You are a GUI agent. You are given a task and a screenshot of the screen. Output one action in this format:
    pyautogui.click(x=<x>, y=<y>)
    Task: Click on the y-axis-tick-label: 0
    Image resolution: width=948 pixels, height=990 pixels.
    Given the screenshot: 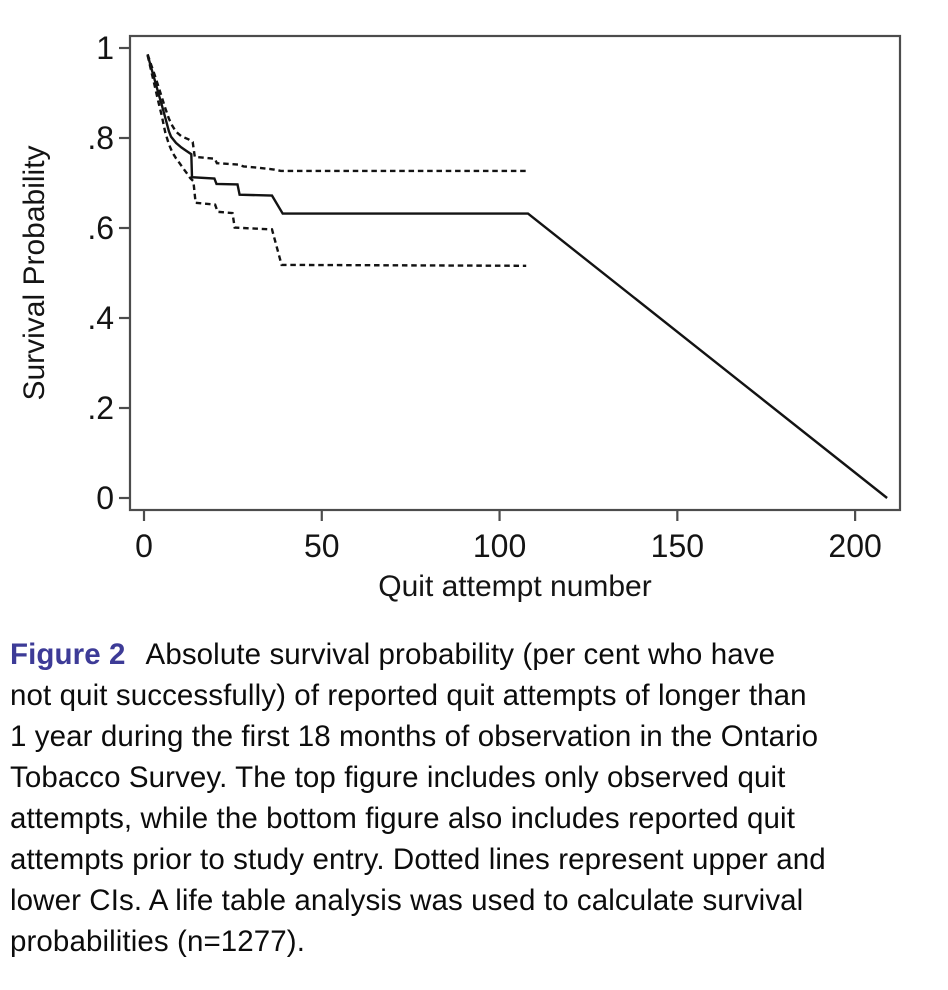 What is the action you would take?
    pyautogui.click(x=105, y=498)
    